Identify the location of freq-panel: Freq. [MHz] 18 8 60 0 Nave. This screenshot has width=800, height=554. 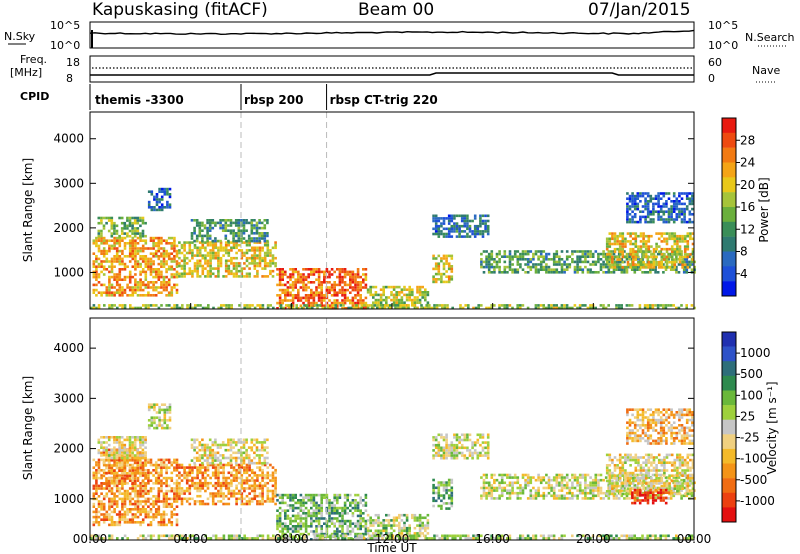
(395, 69).